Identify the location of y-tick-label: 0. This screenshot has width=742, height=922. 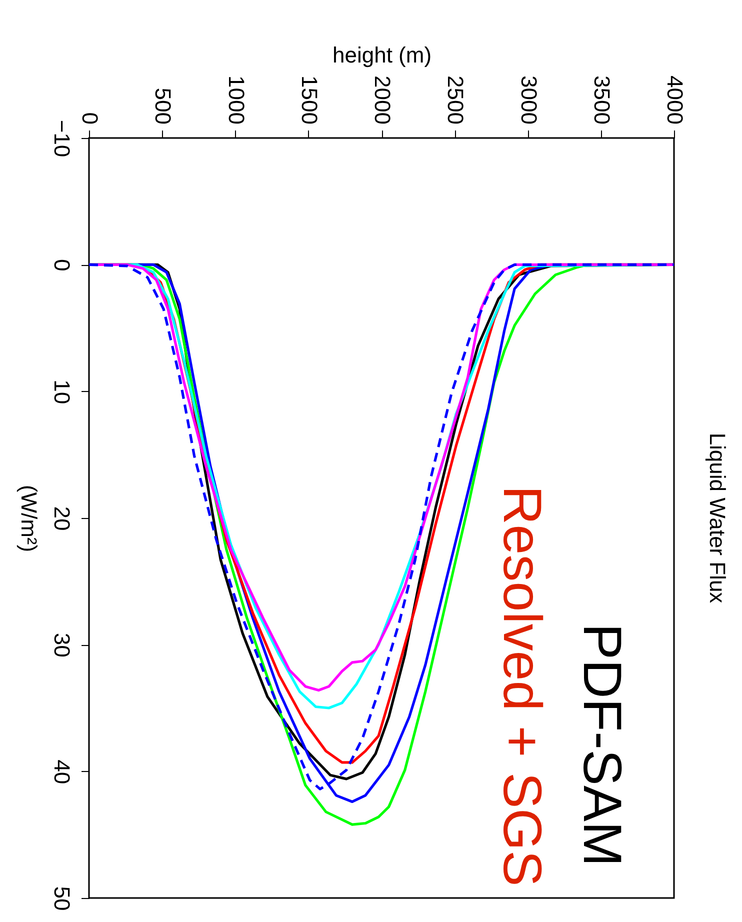
(62, 265).